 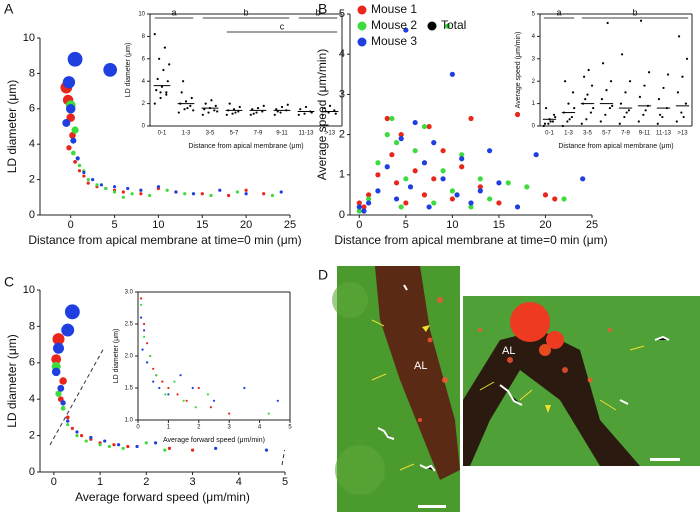 What do you see at coordinates (144, 127) in the screenshot?
I see `y-tick-label: 0` at bounding box center [144, 127].